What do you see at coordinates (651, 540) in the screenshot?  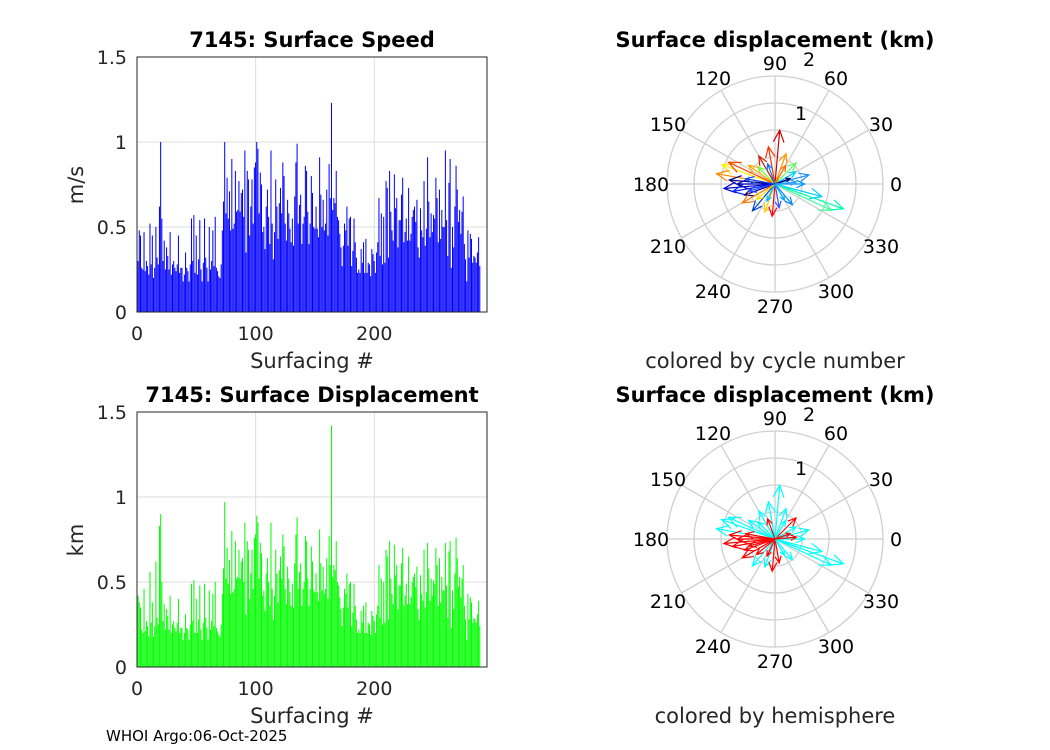 I see `angle-label: 180` at bounding box center [651, 540].